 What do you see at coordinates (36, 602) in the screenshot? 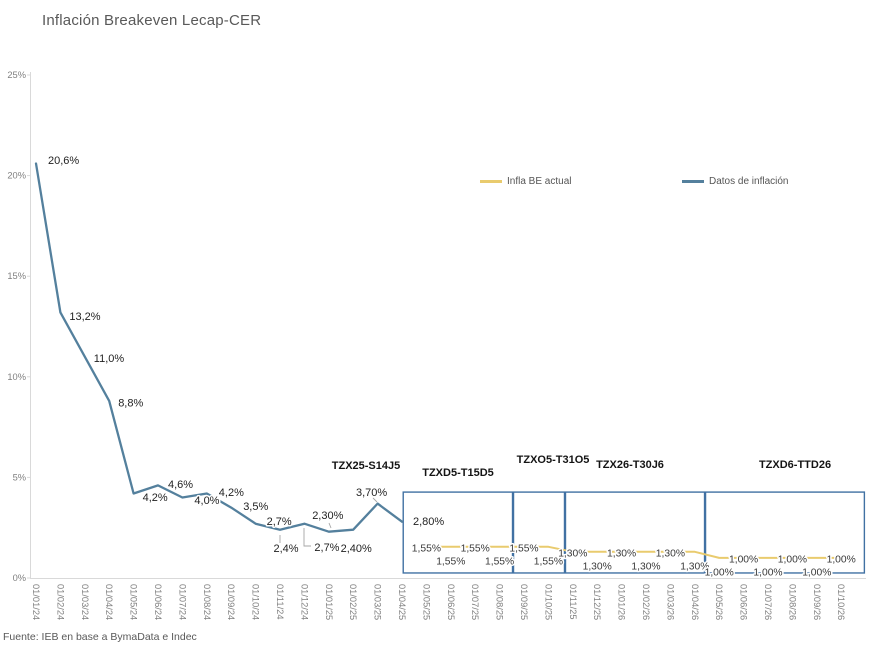
I see `svg-text: 01/01/24` at bounding box center [36, 602].